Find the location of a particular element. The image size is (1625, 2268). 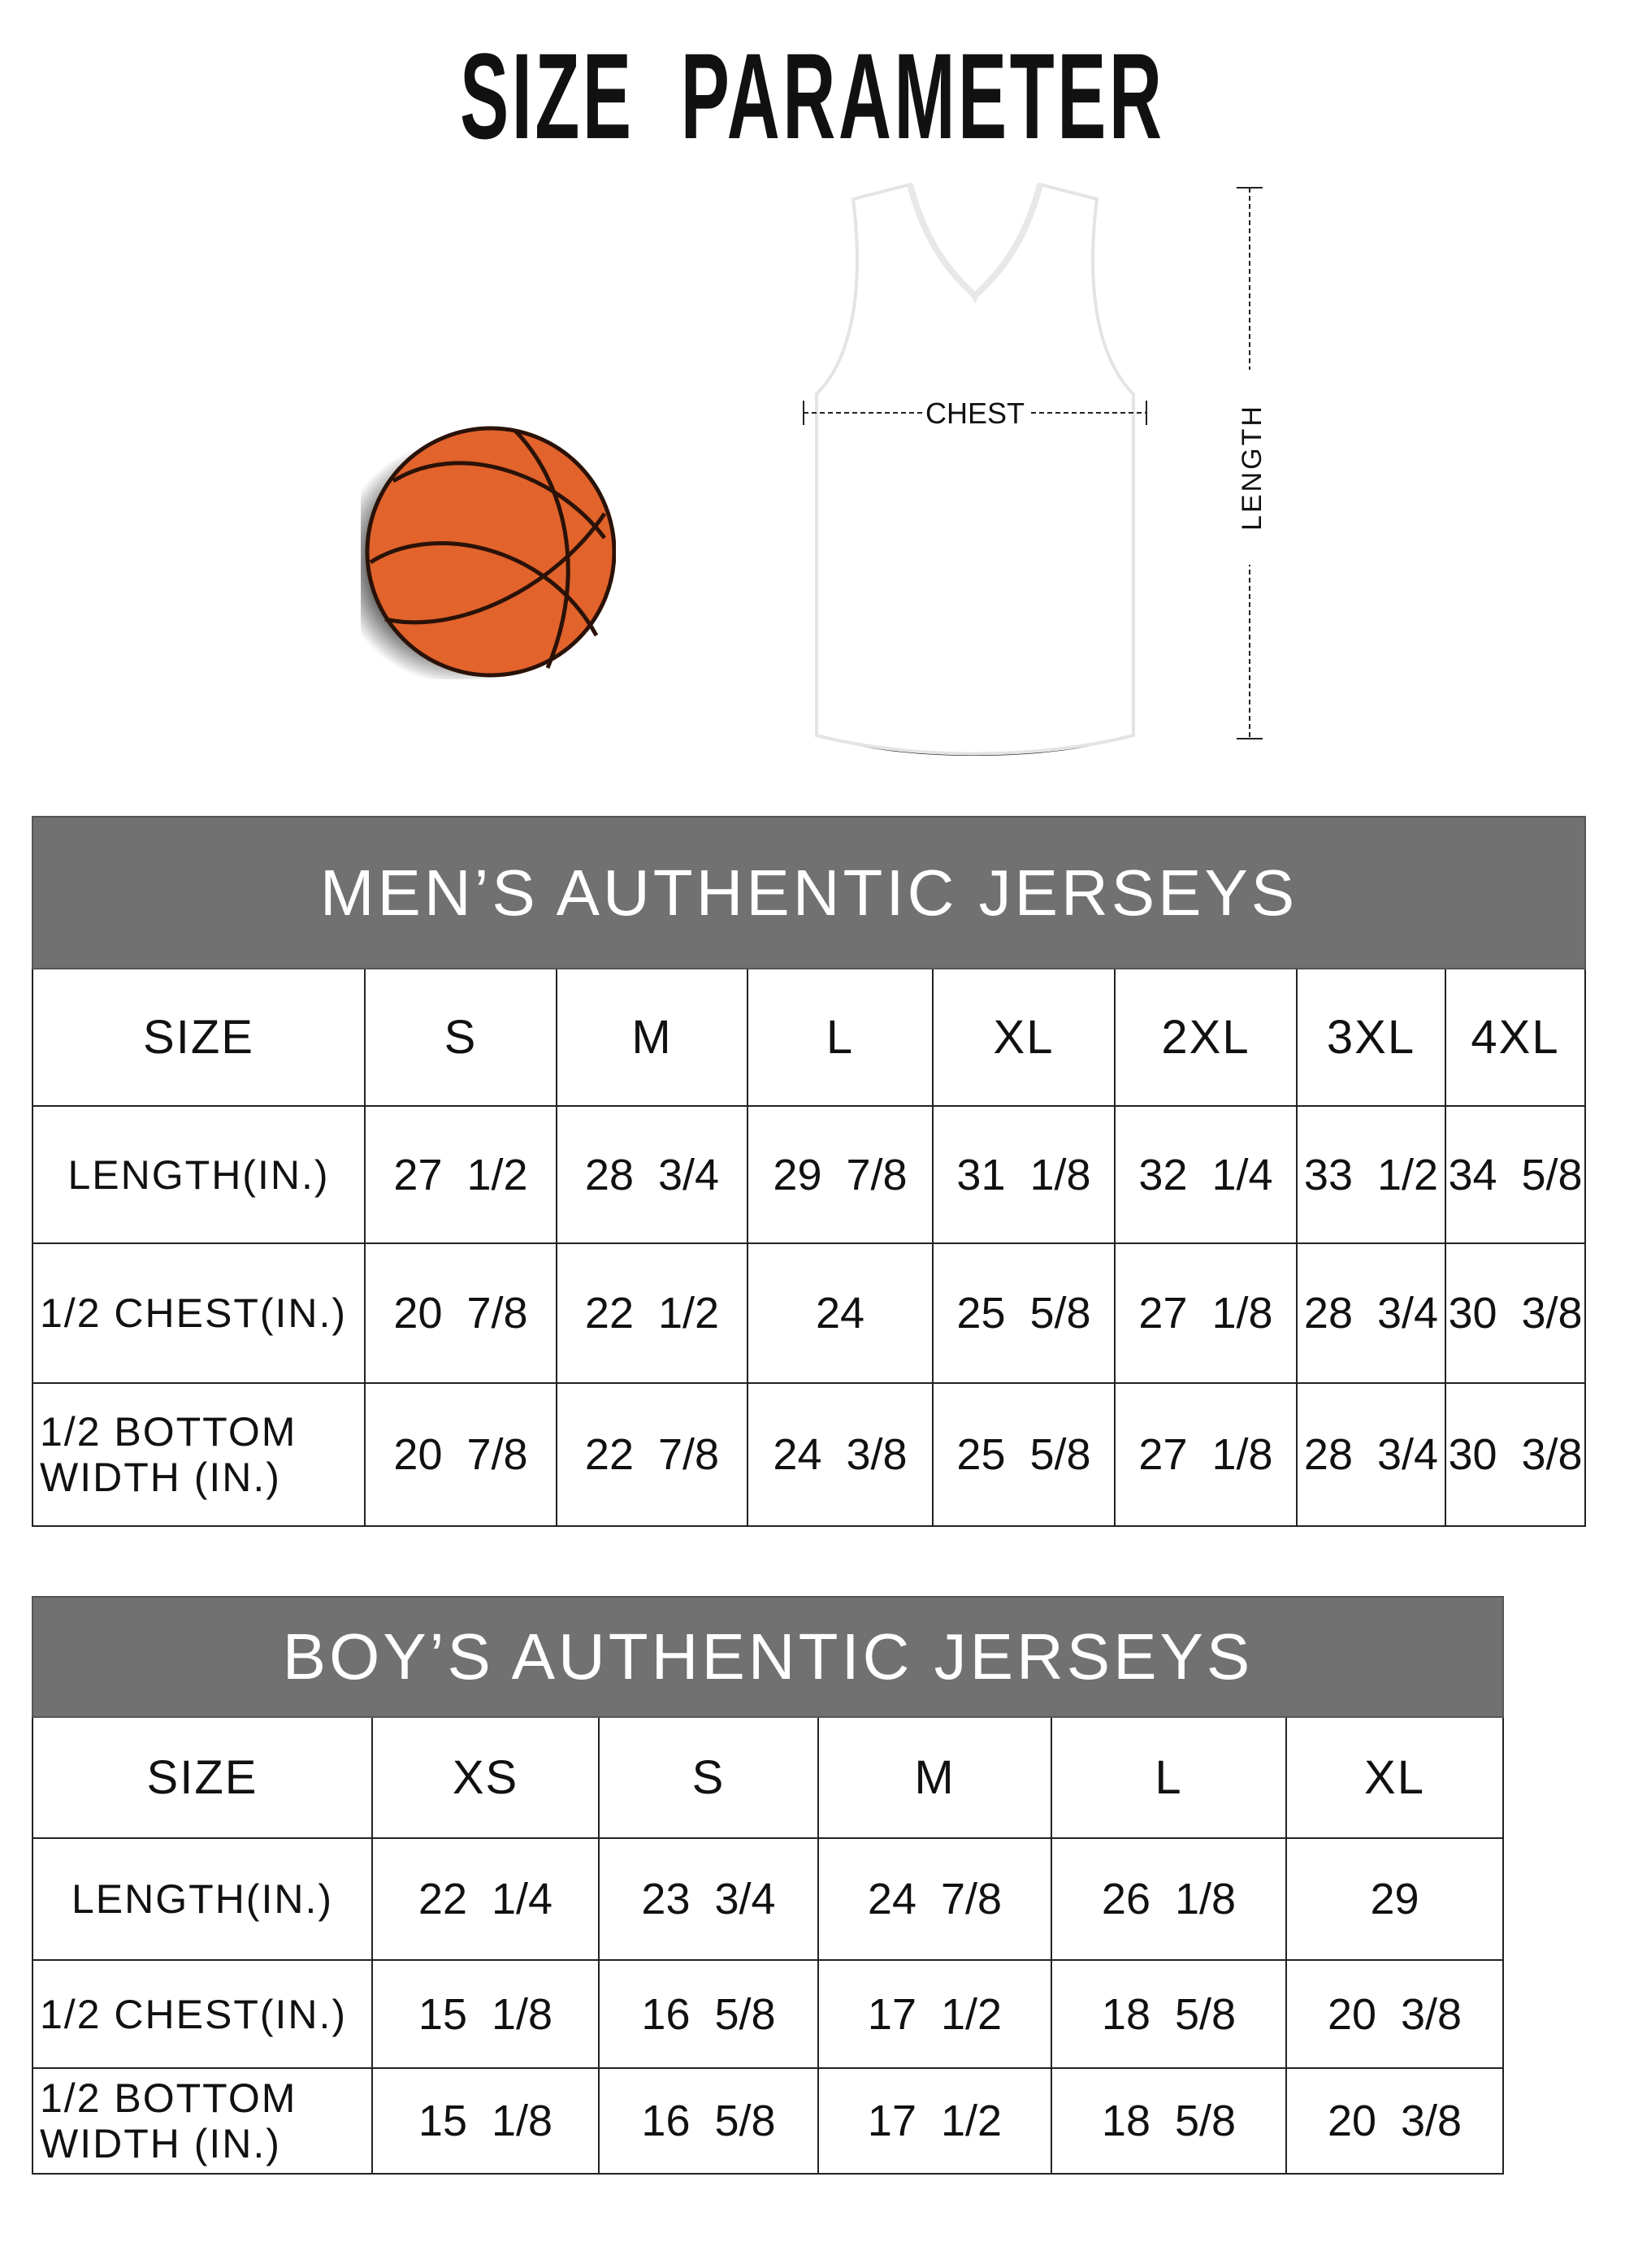

measurement-cell: 34 5/8 is located at coordinates (1515, 1174).